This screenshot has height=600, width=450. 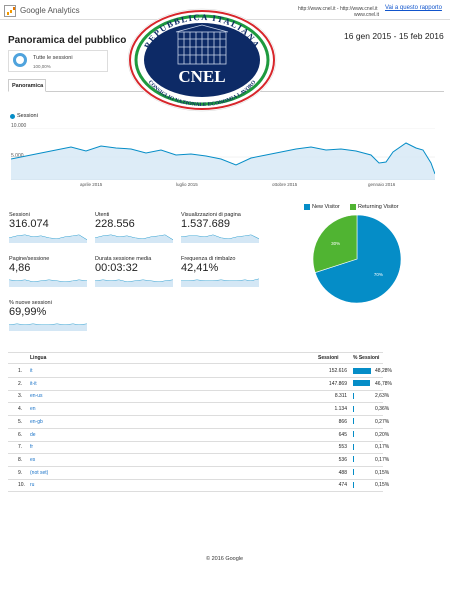 I want to click on legend-label-returning: Returning Visitor, so click(x=378, y=207).